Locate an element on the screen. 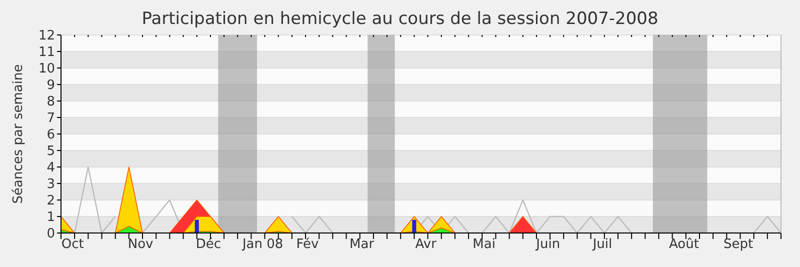 The image size is (800, 267). x-tick-label: Juin is located at coordinates (547, 244).